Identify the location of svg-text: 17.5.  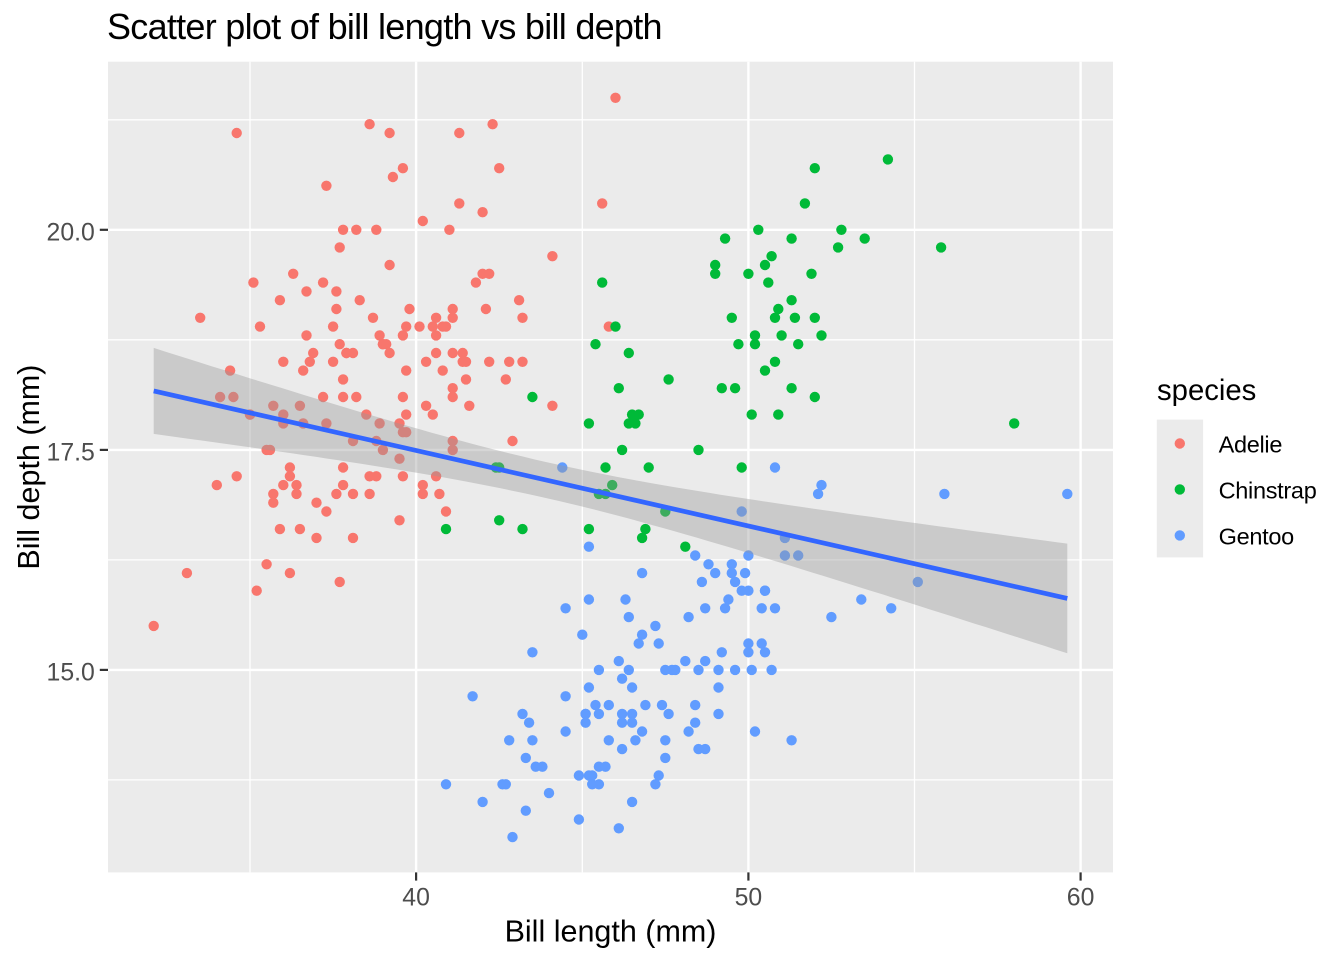
(71, 453).